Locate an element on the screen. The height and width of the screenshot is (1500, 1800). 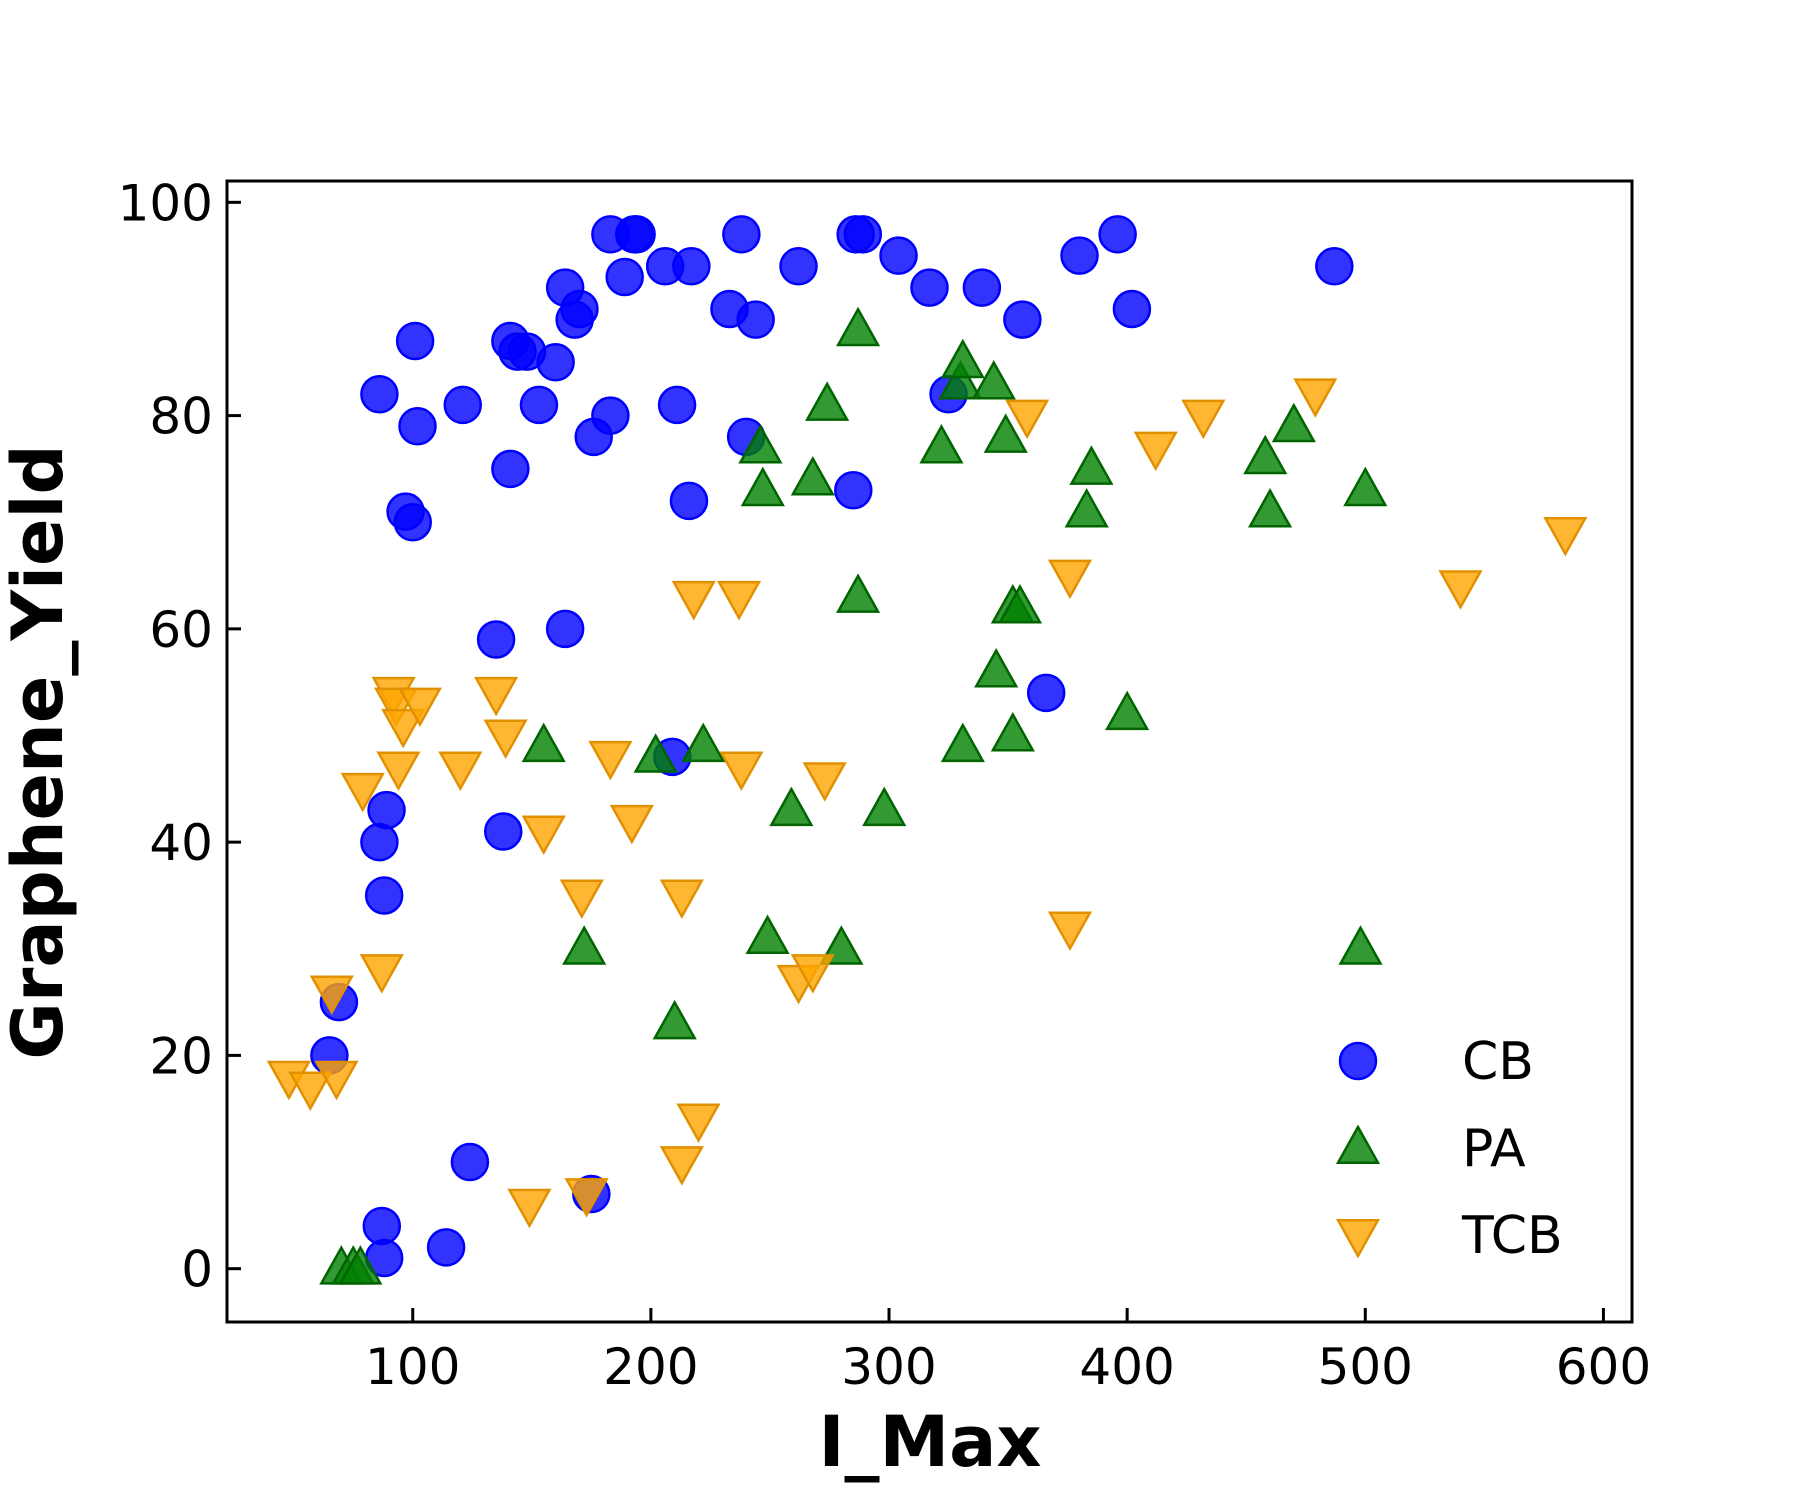
legend-marker-pa is located at coordinates (1358, 1144).